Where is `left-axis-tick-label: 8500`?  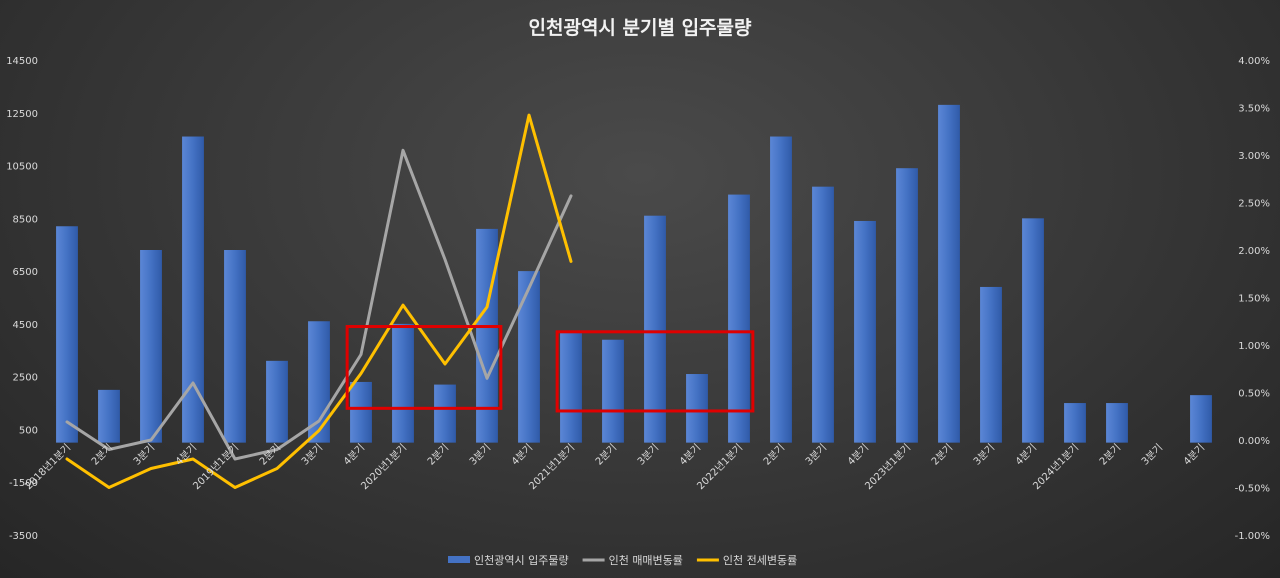
left-axis-tick-label: 8500 is located at coordinates (25, 219).